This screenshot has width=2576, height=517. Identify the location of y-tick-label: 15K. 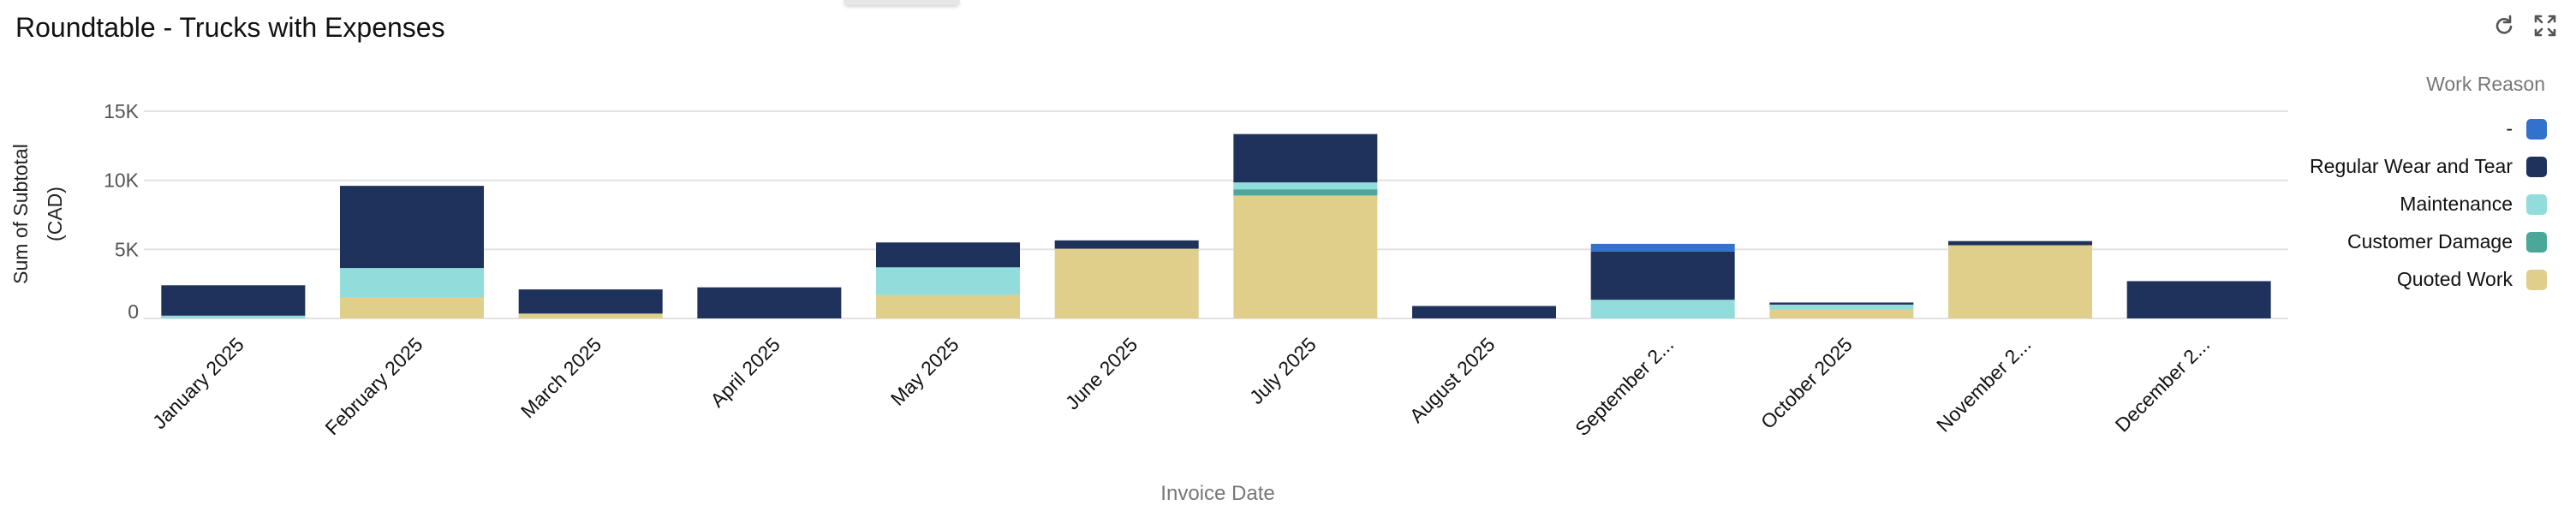
(122, 111).